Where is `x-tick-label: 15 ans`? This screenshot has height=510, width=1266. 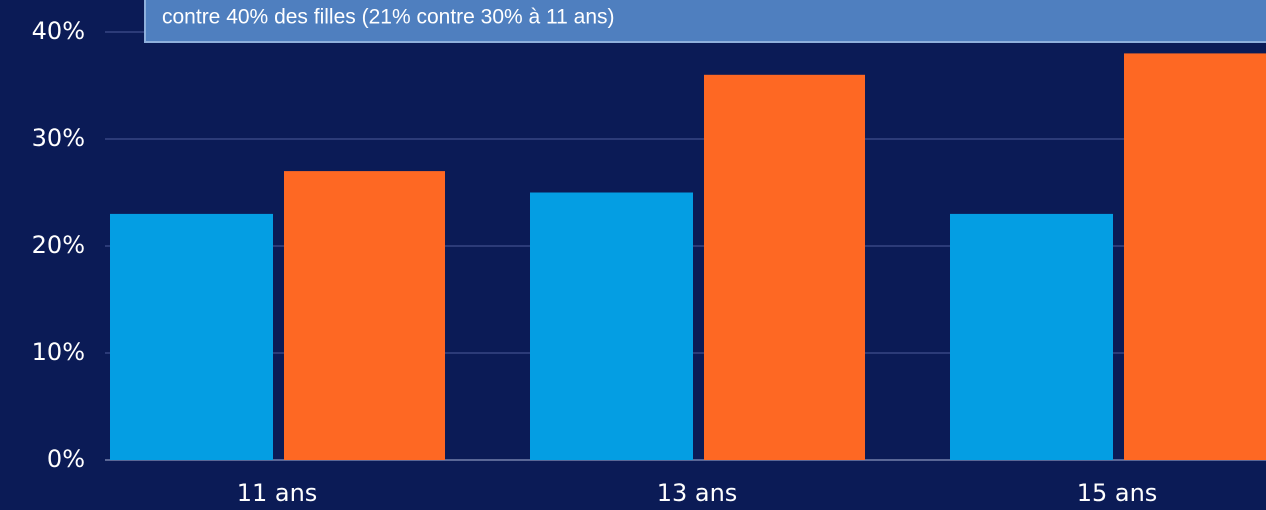 x-tick-label: 15 ans is located at coordinates (1117, 493).